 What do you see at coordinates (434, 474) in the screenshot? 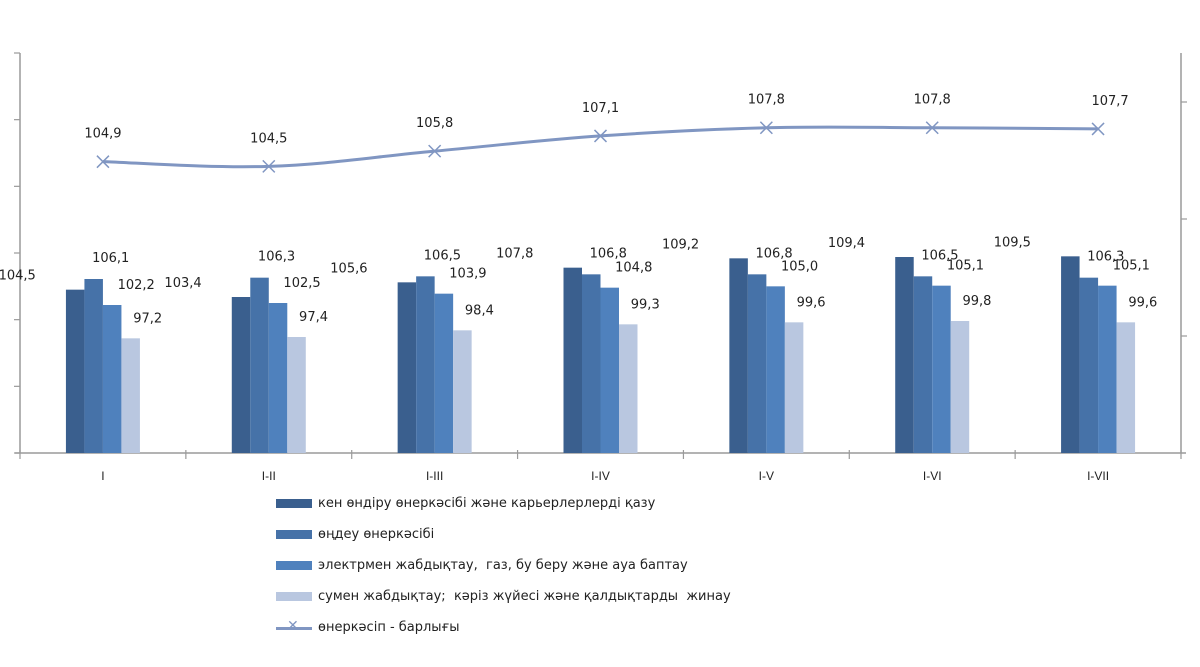
I see `x-tick-label: I-III` at bounding box center [434, 474].